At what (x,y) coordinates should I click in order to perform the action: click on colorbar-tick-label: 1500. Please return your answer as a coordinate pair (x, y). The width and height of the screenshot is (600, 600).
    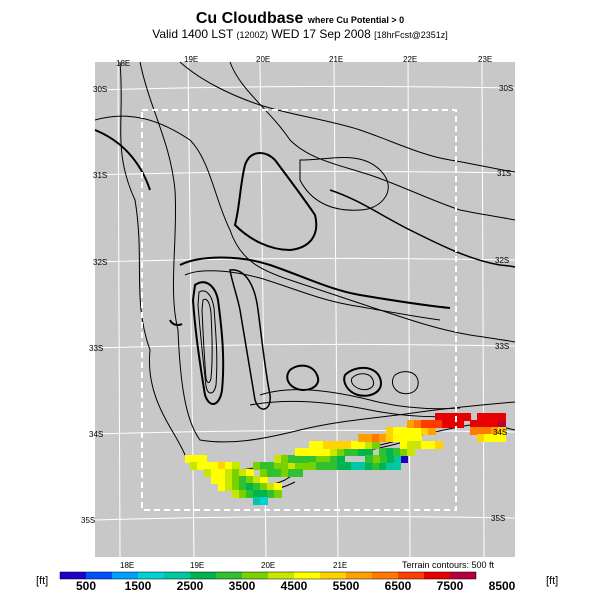
    Looking at the image, I should click on (138, 586).